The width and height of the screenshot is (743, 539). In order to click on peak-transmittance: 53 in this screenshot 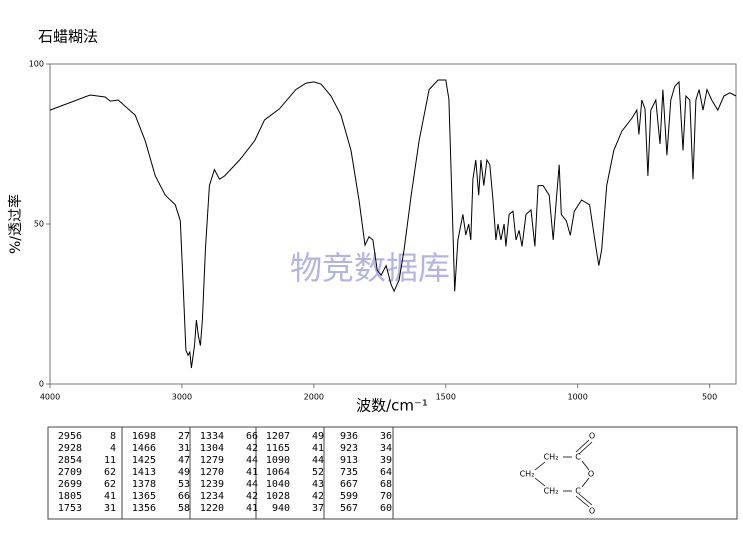, I will do `click(184, 484)`.